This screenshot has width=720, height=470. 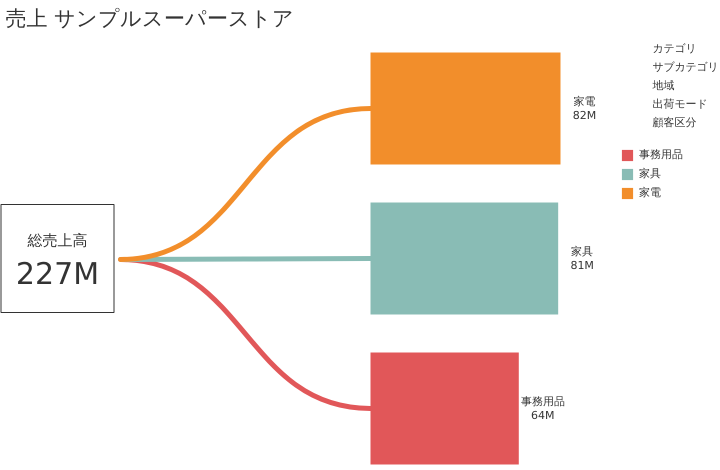 I want to click on data-label: 81M, so click(x=582, y=265).